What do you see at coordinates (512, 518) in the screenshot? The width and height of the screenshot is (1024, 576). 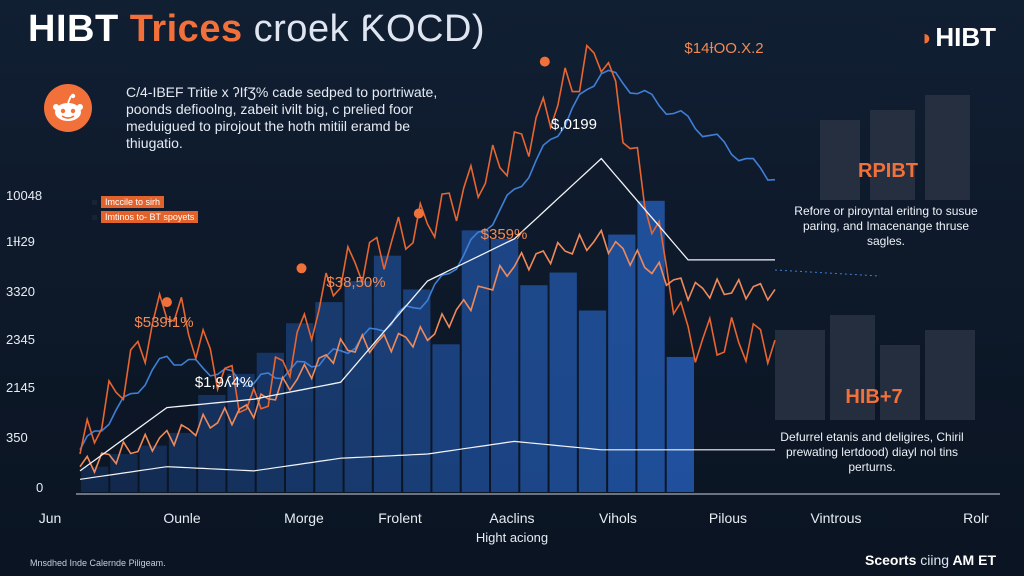 I see `x-tick-label: Aaclins` at bounding box center [512, 518].